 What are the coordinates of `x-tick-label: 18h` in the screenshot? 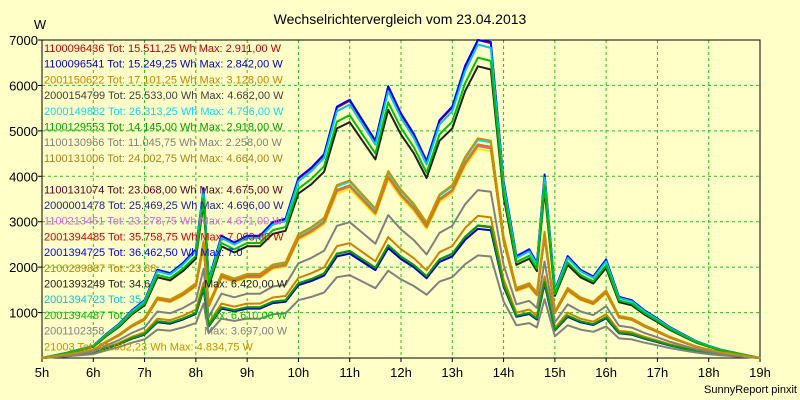 It's located at (709, 372).